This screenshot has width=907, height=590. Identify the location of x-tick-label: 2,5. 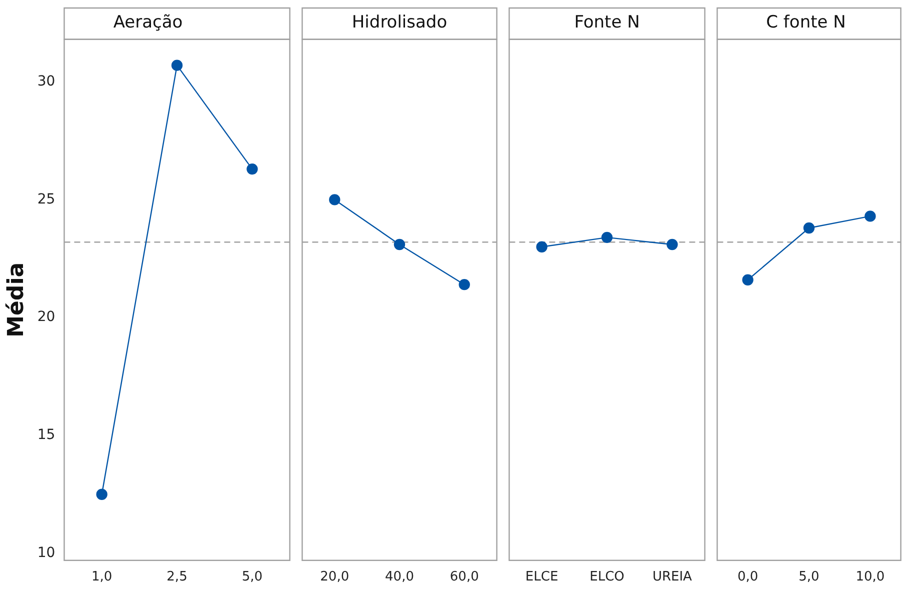
(177, 577).